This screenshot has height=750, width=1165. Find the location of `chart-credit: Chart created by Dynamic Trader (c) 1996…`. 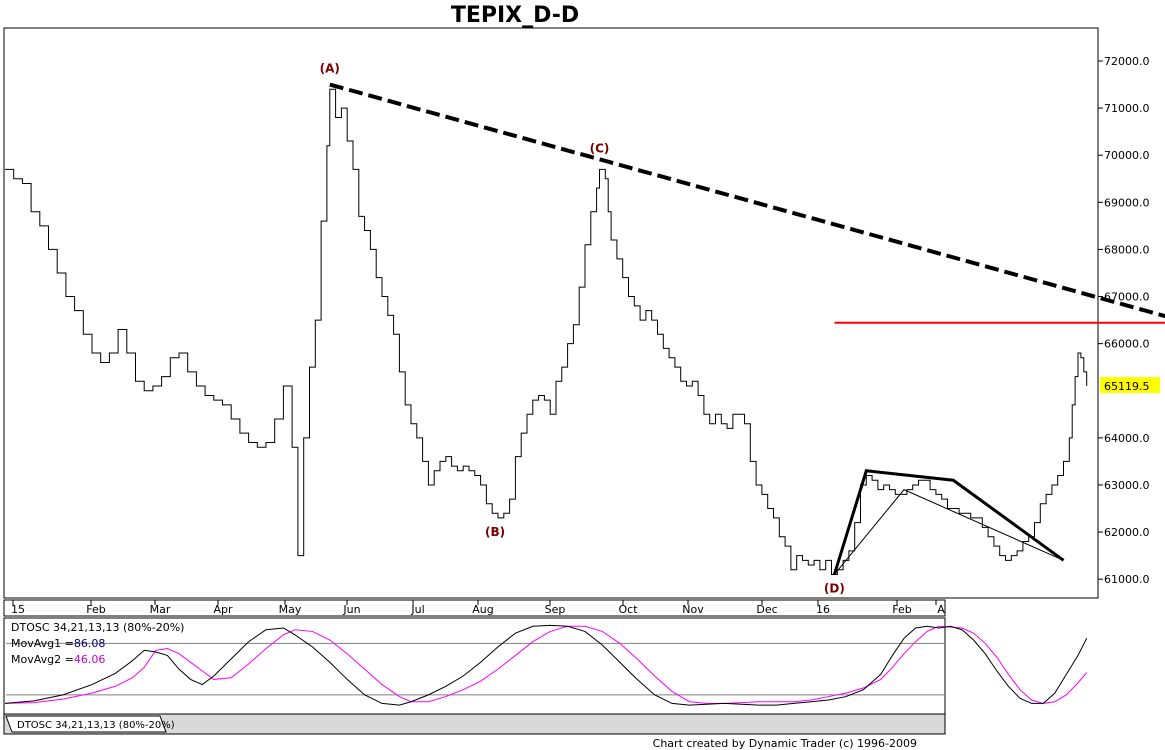

chart-credit: Chart created by Dynamic Trader (c) 1996… is located at coordinates (785, 743).